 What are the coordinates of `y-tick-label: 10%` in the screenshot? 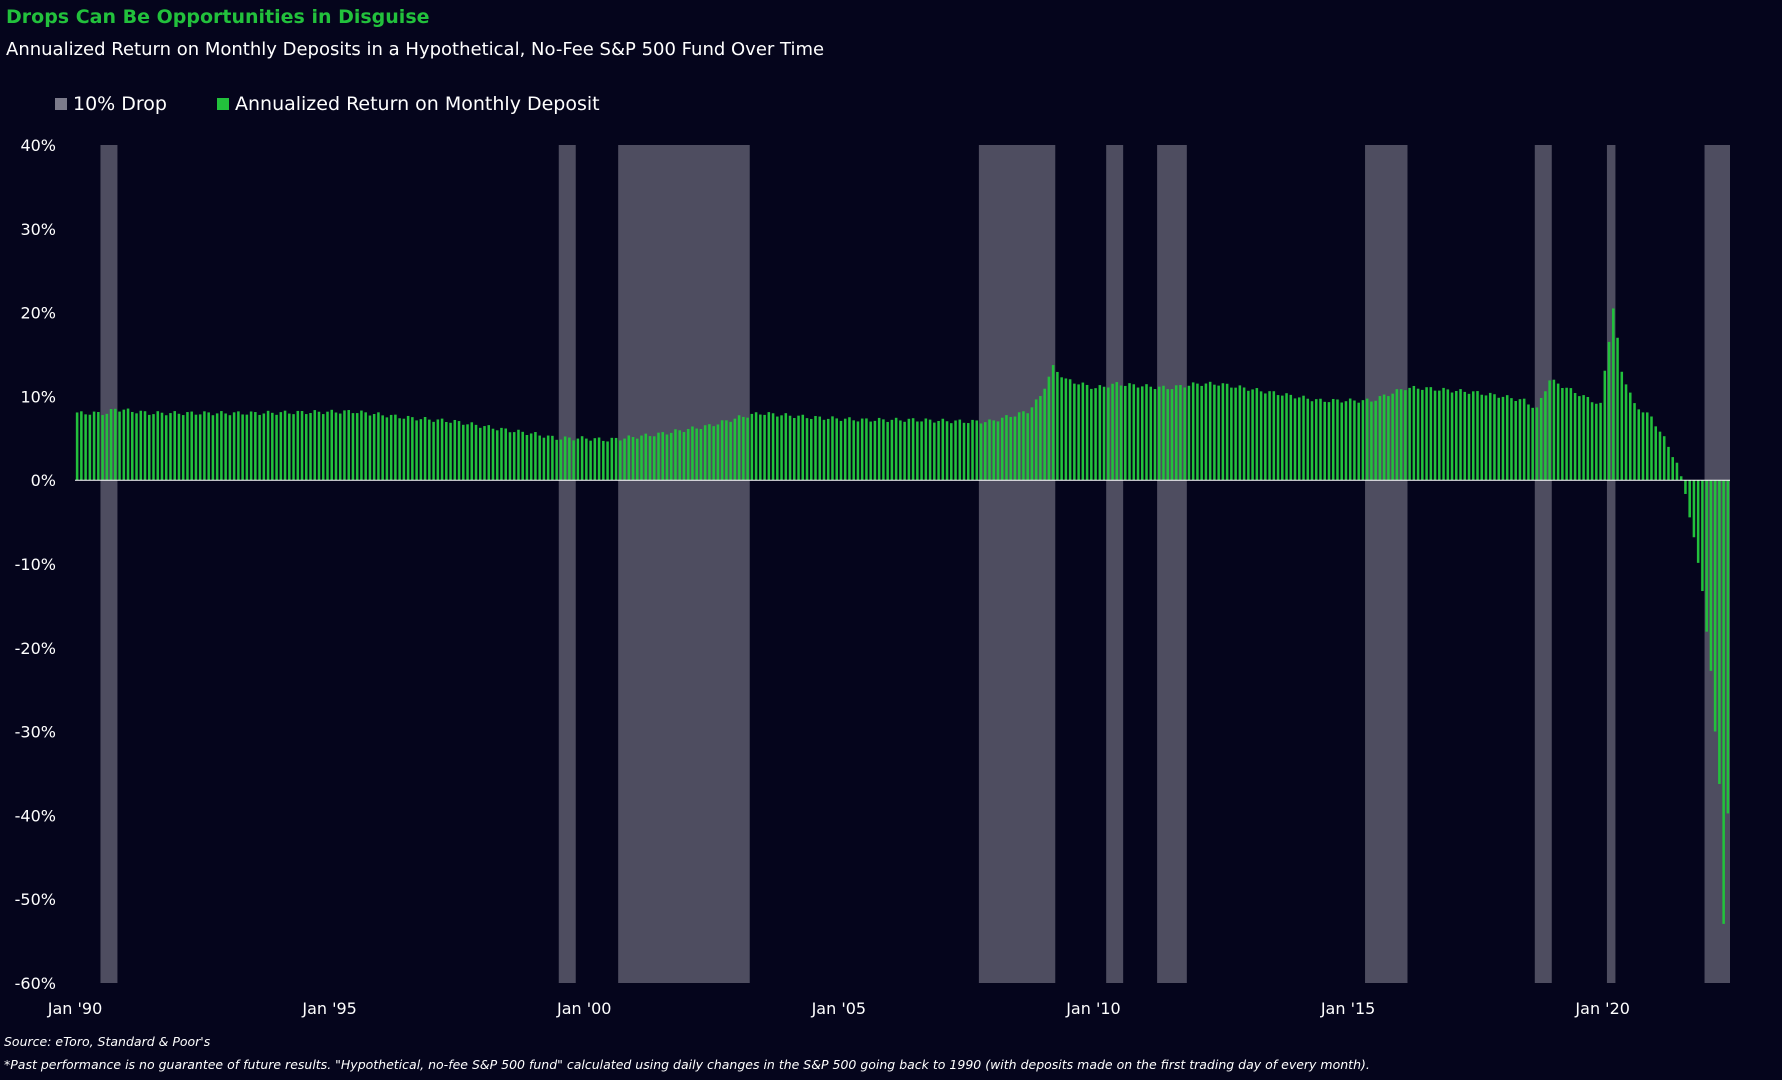 It's located at (38, 396).